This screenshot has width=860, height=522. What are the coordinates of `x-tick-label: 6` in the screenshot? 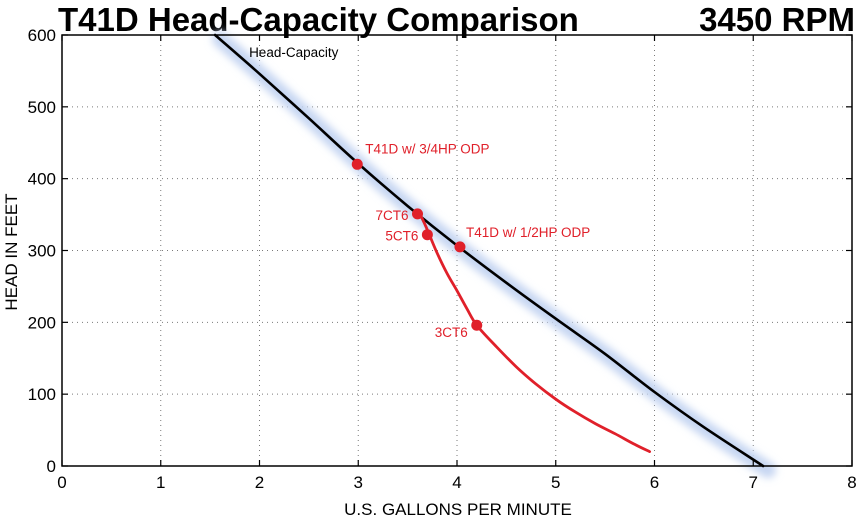 It's located at (654, 482).